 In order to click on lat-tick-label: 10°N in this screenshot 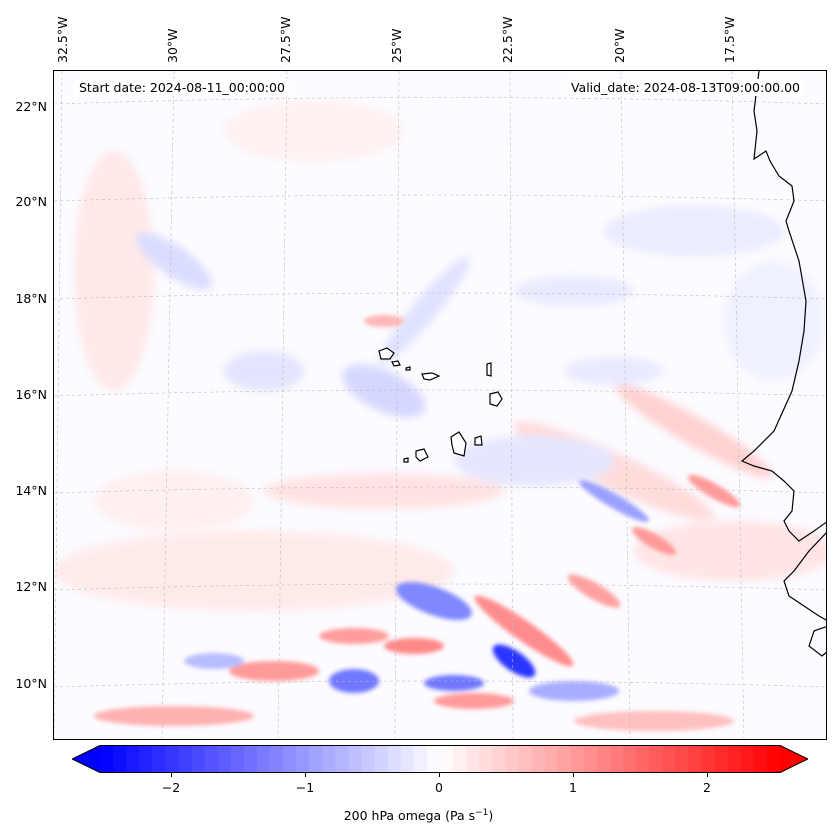, I will do `click(31, 683)`.